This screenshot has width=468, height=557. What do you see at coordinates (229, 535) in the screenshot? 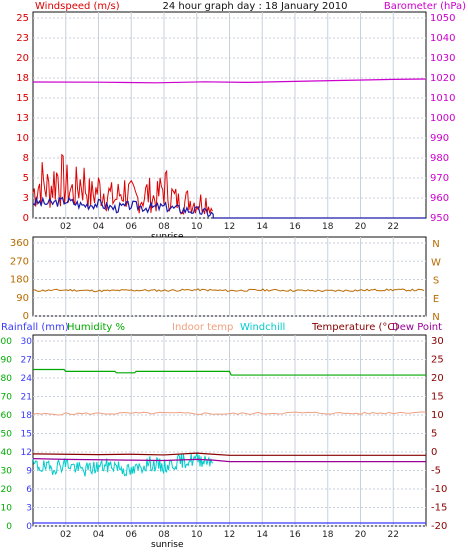
I see `temperature-xtick-label: 12` at bounding box center [229, 535].